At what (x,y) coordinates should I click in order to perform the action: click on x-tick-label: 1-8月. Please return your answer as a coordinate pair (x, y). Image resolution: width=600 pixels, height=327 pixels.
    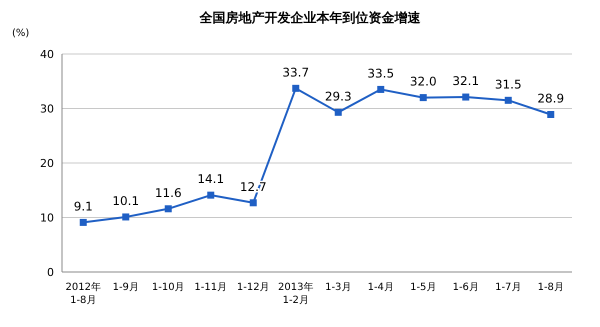
    Looking at the image, I should click on (551, 287).